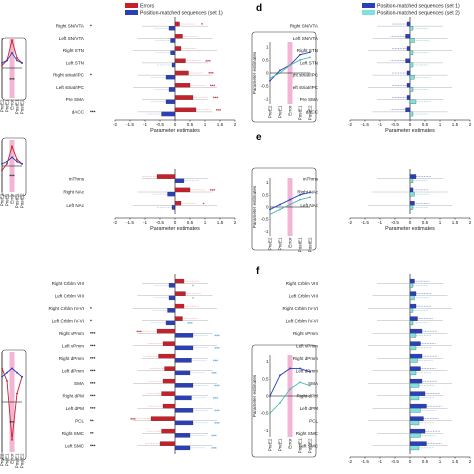 This screenshot has width=474, height=474. What do you see at coordinates (266, 430) in the screenshot?
I see `inset-y-tick: -1` at bounding box center [266, 430].